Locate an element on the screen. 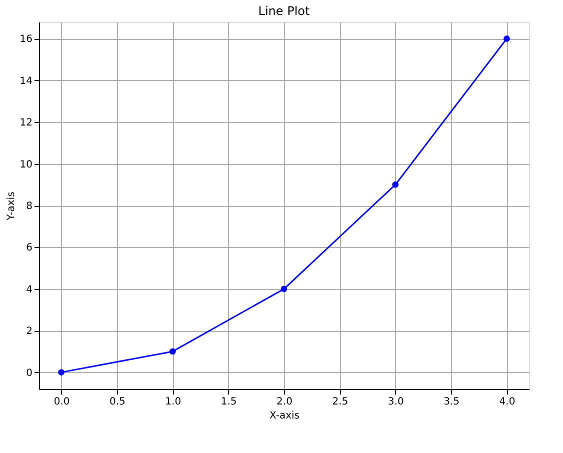  y-axis-title: Y-axis is located at coordinates (11, 207).